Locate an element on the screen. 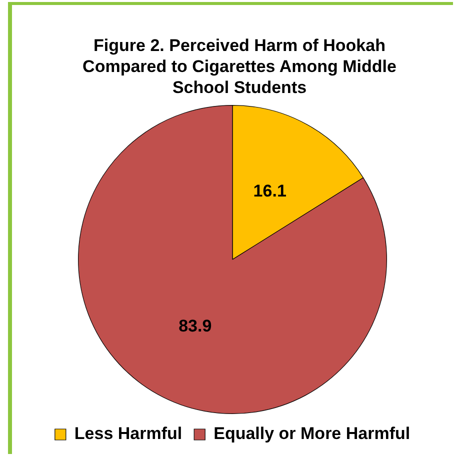  data-label: 83.9 is located at coordinates (195, 326).